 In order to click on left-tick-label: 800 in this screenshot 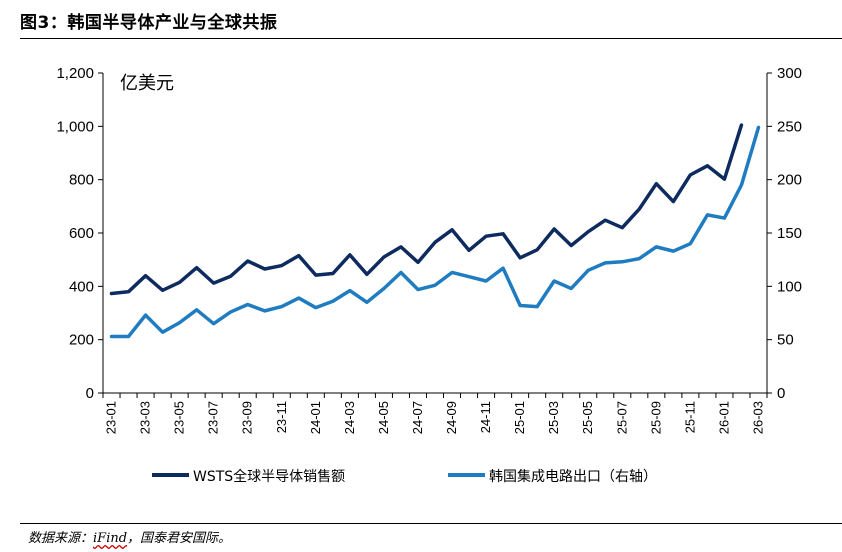, I will do `click(81, 180)`.